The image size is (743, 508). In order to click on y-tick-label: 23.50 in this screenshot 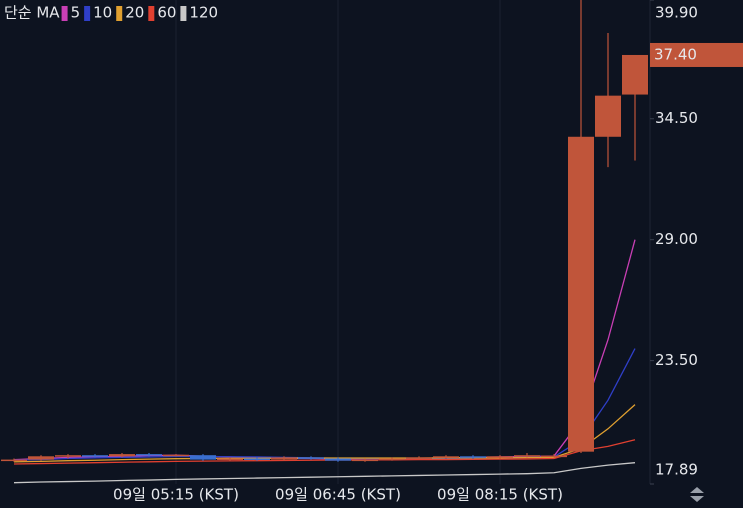, I will do `click(676, 360)`.